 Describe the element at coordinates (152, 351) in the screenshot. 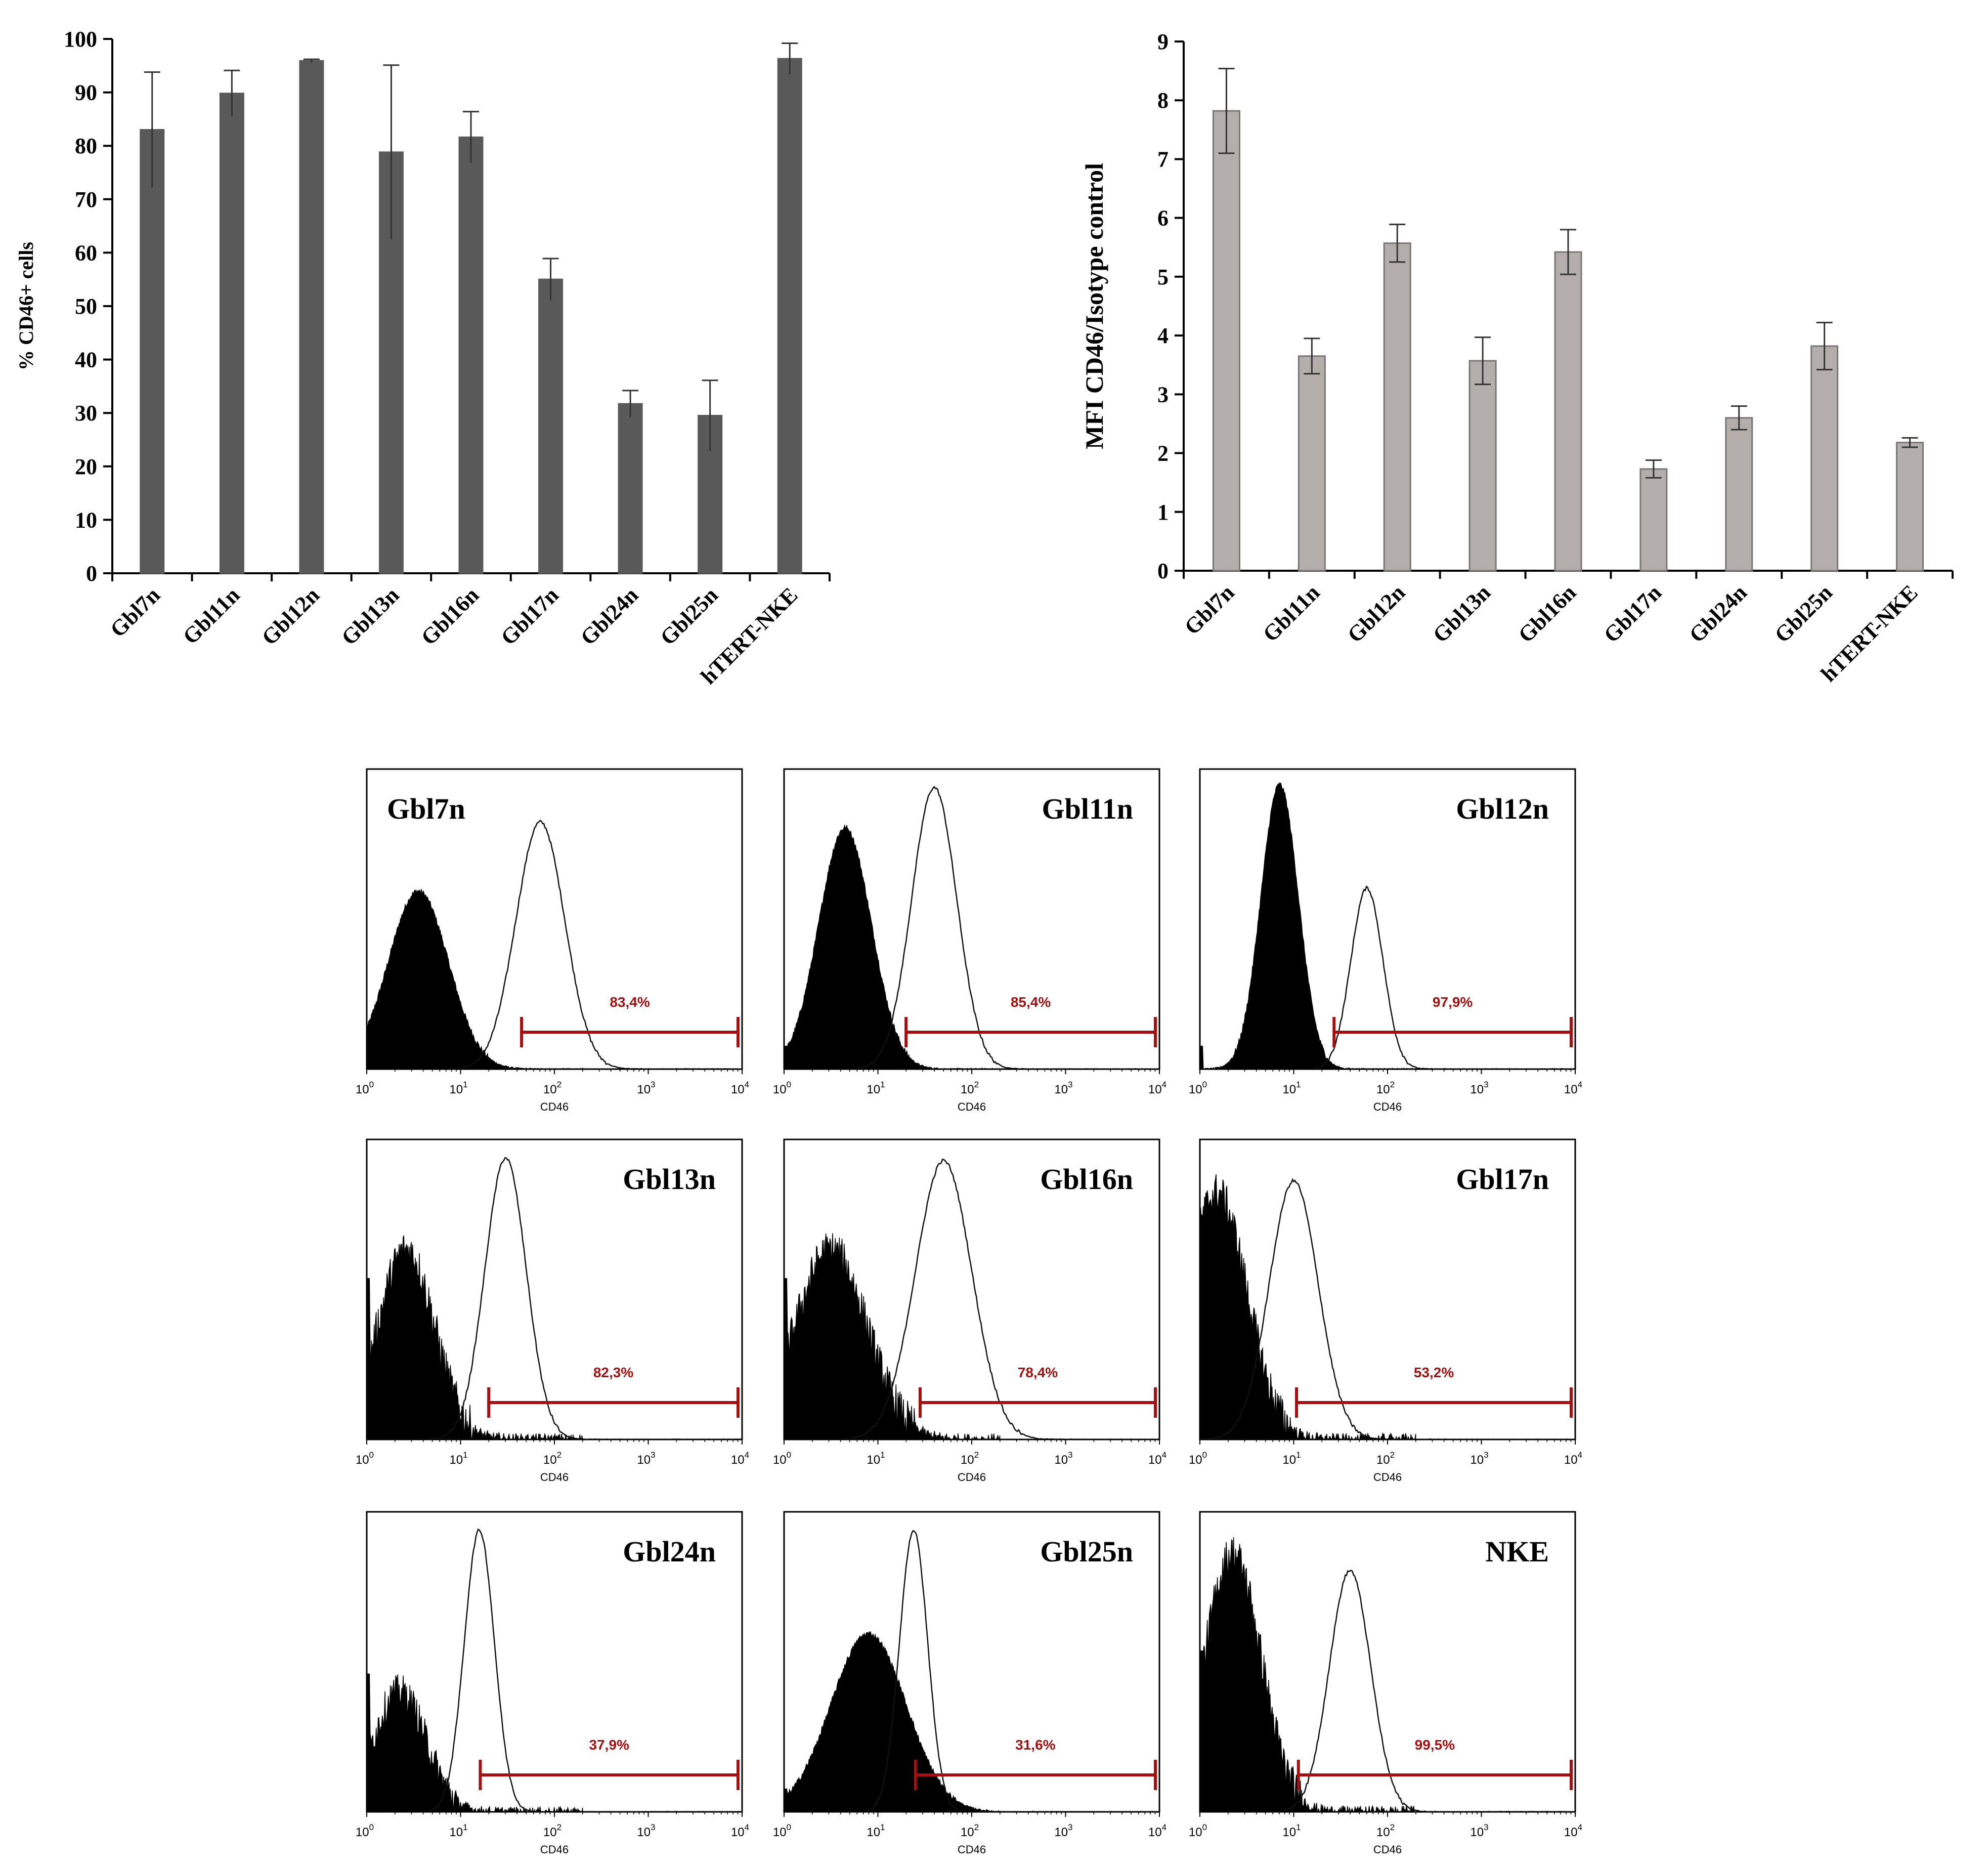

I see `bar-Gbl7n` at that location.